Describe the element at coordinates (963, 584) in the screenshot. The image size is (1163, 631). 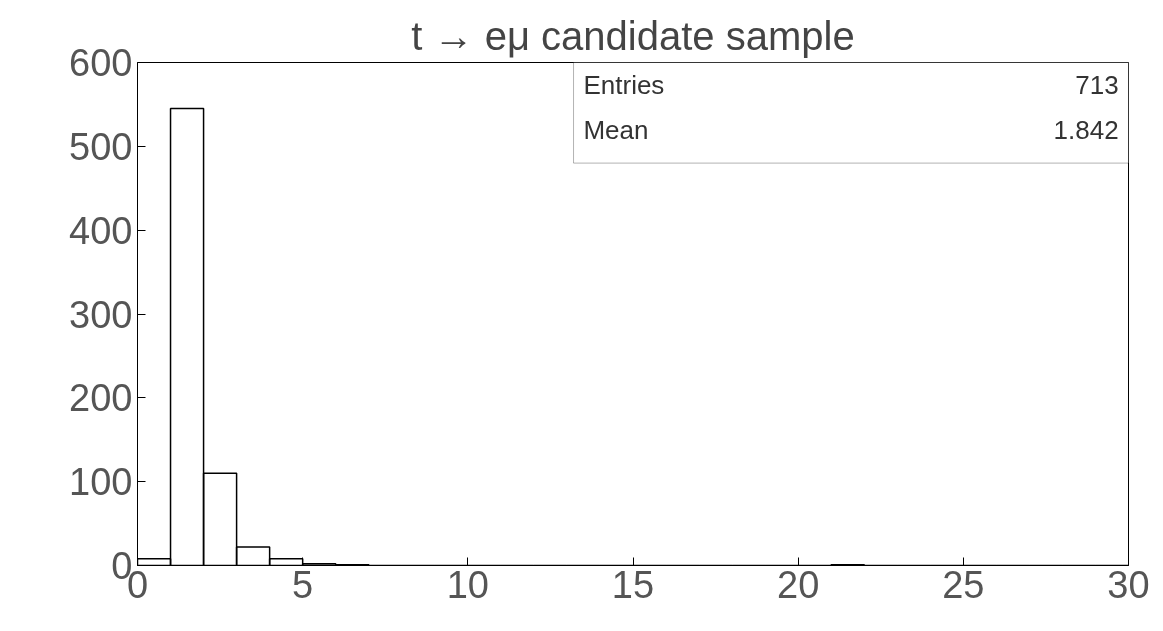
I see `x-tick-label: 25` at that location.